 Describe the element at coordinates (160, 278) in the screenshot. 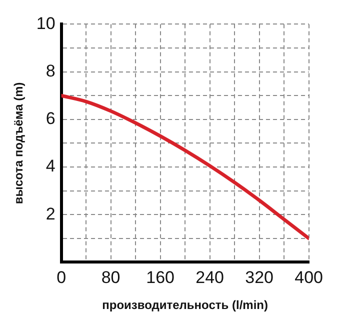

I see `x-tick-label: 160` at that location.